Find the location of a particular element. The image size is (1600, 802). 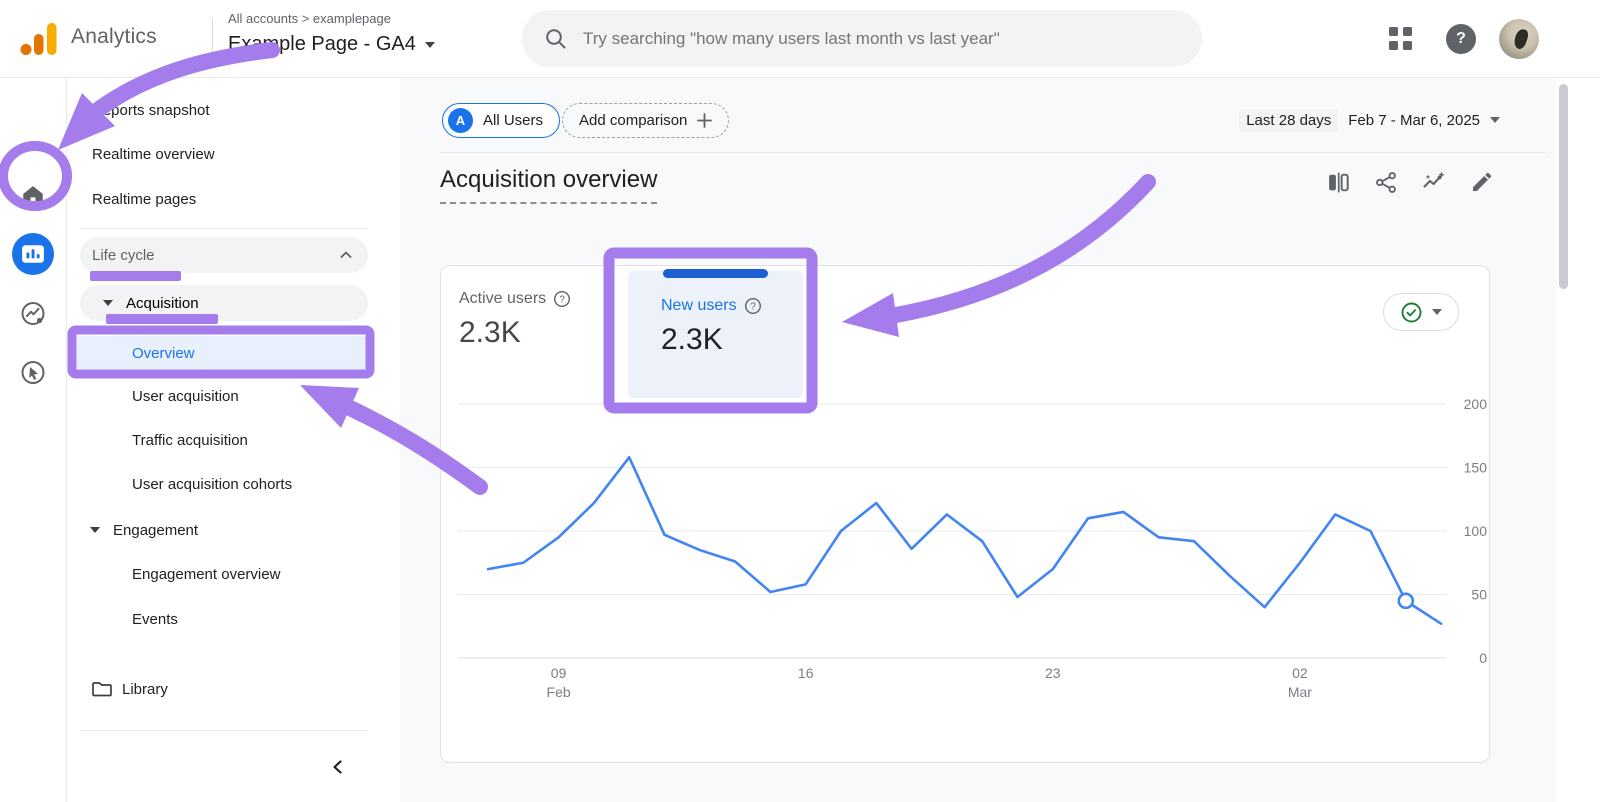

svg-text: 50 is located at coordinates (1479, 595).